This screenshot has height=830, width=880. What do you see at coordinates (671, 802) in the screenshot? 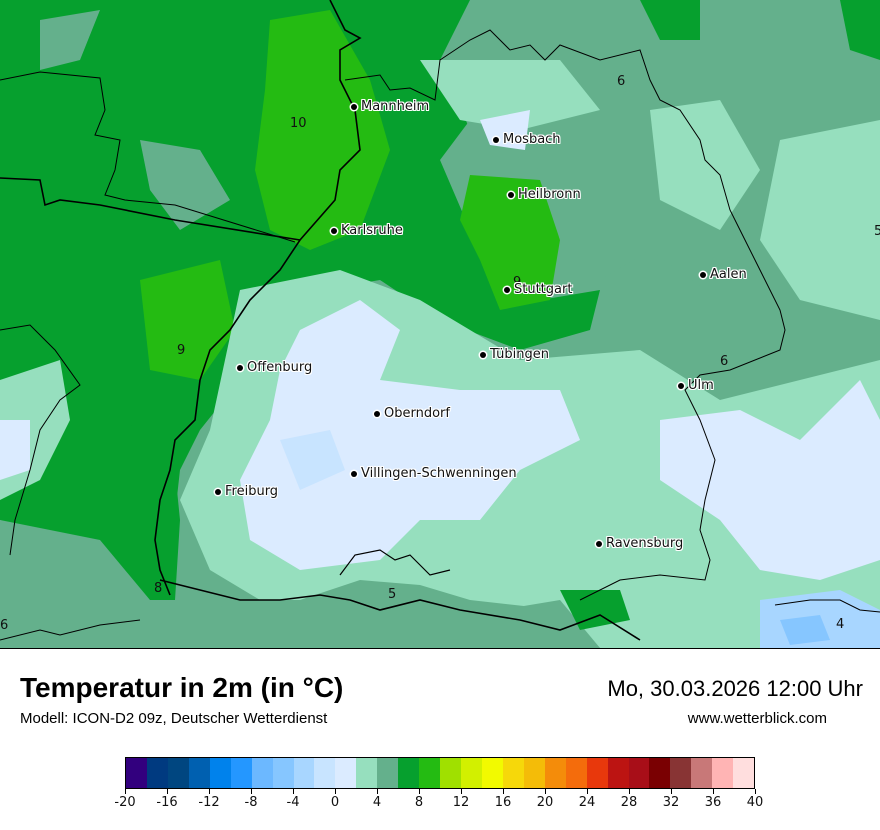
I see `legend-tick-label: 32` at bounding box center [671, 802].